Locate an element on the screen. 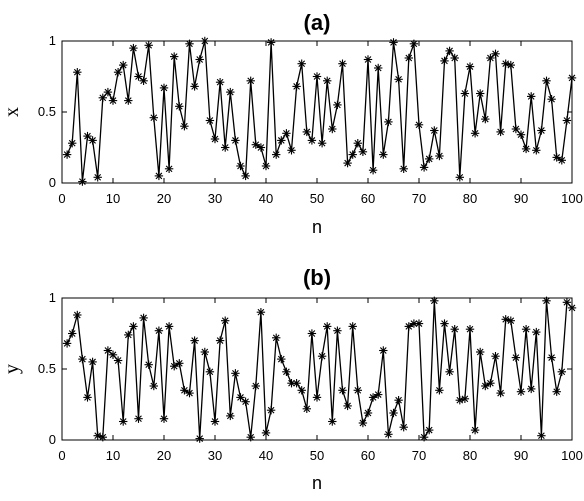 Image resolution: width=584 pixels, height=501 pixels. y-tick-label: 0 is located at coordinates (52, 439).